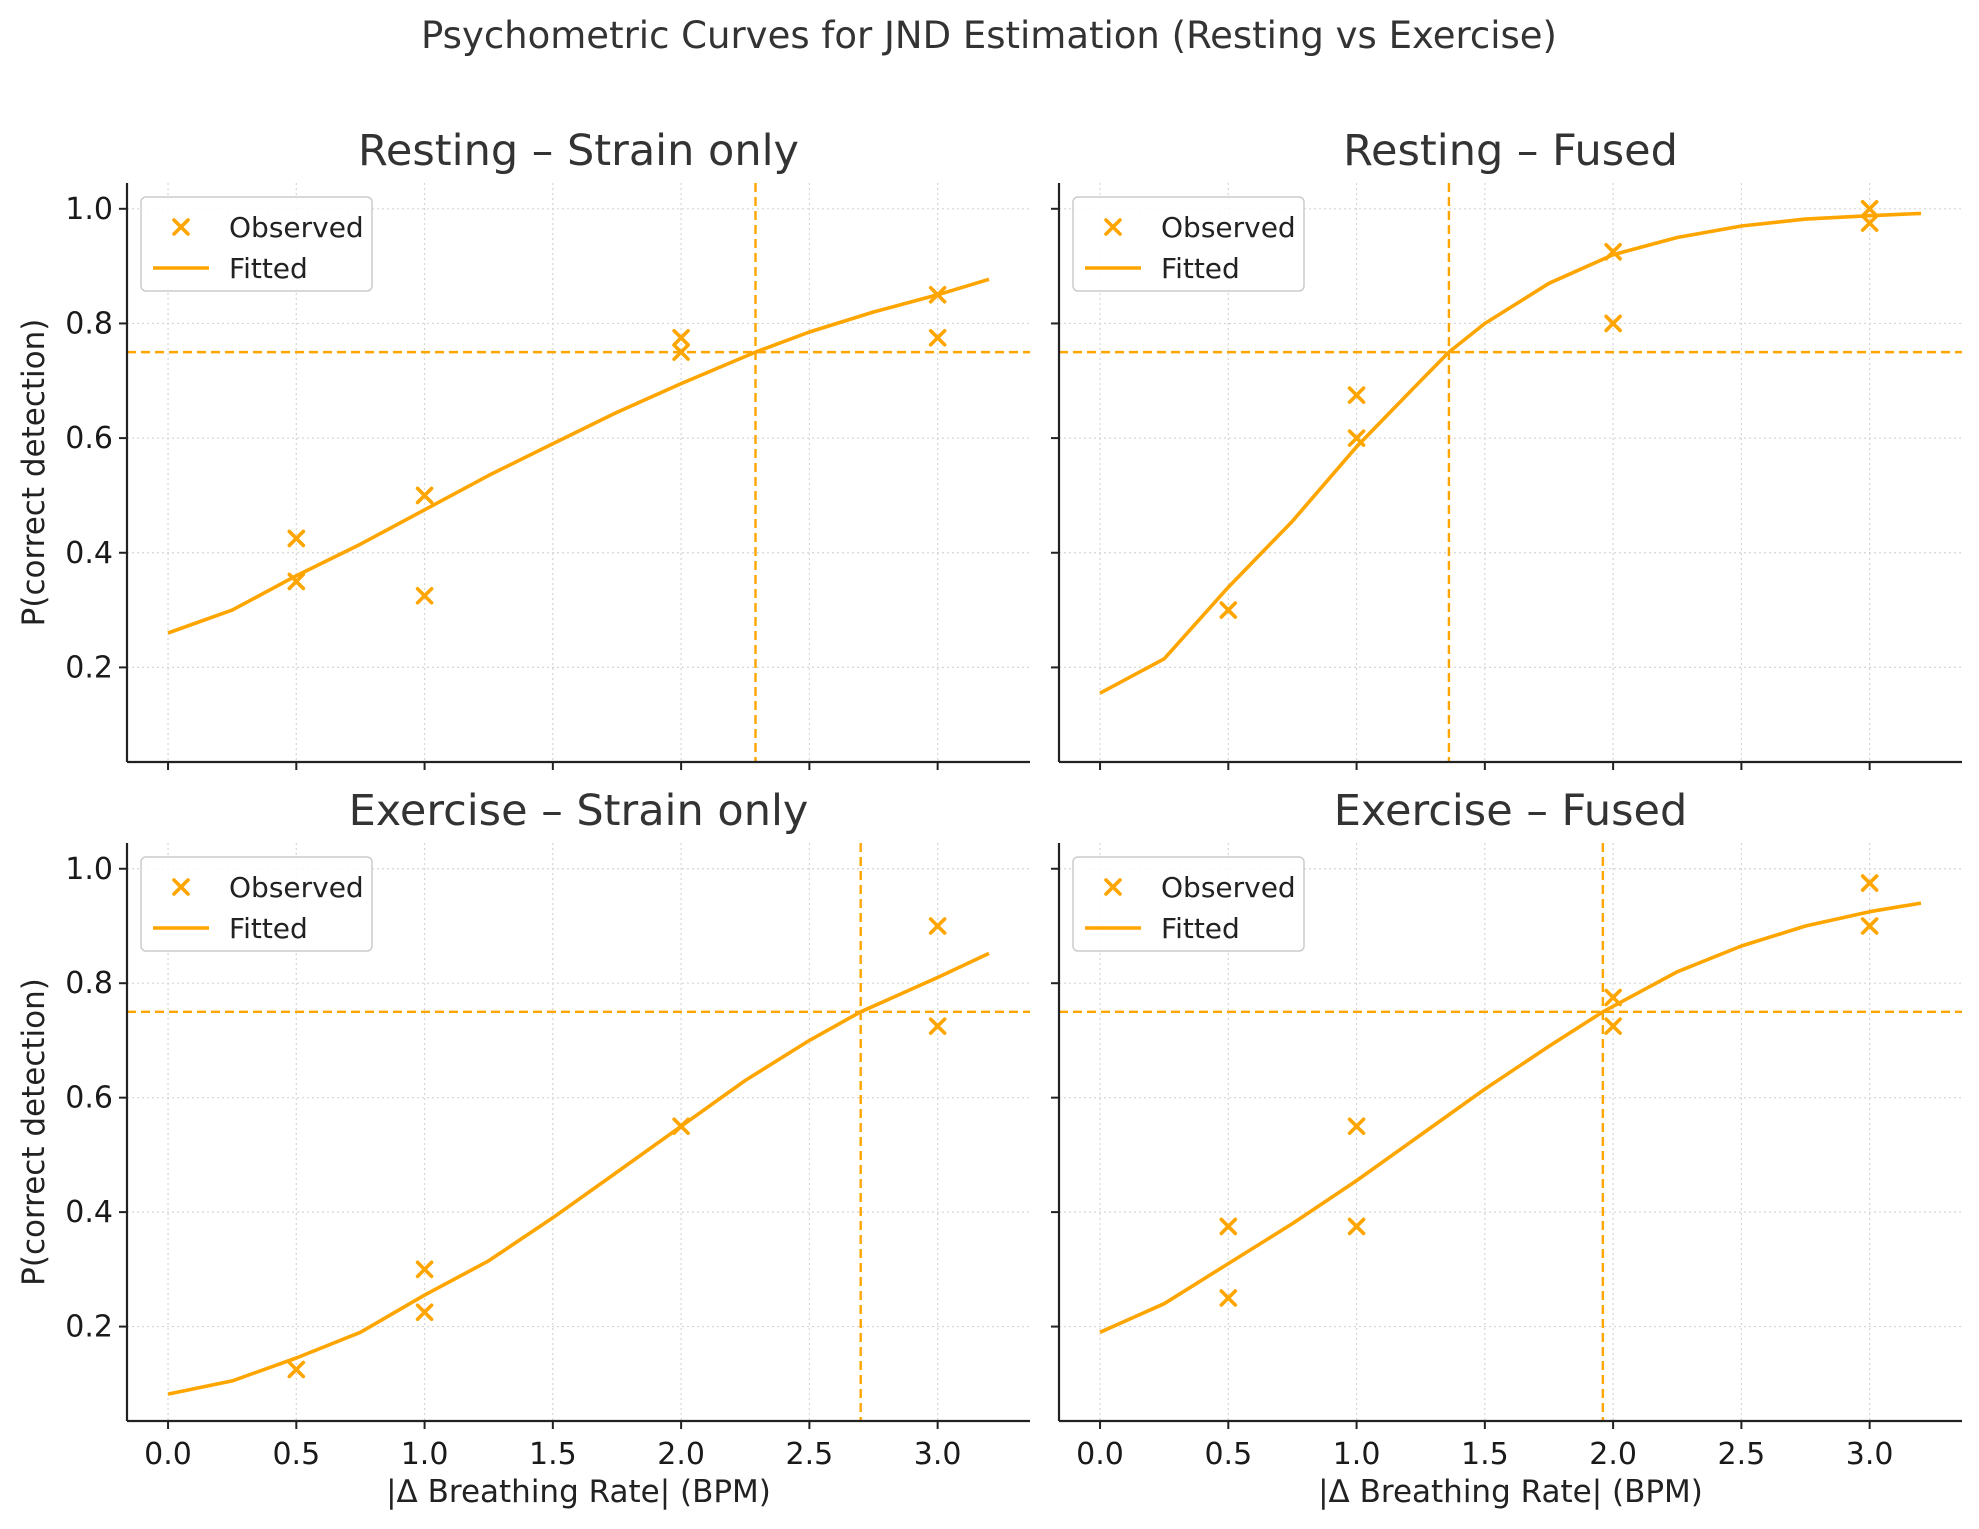  I want to click on subplot-title: Resting – Fused, so click(1510, 151).